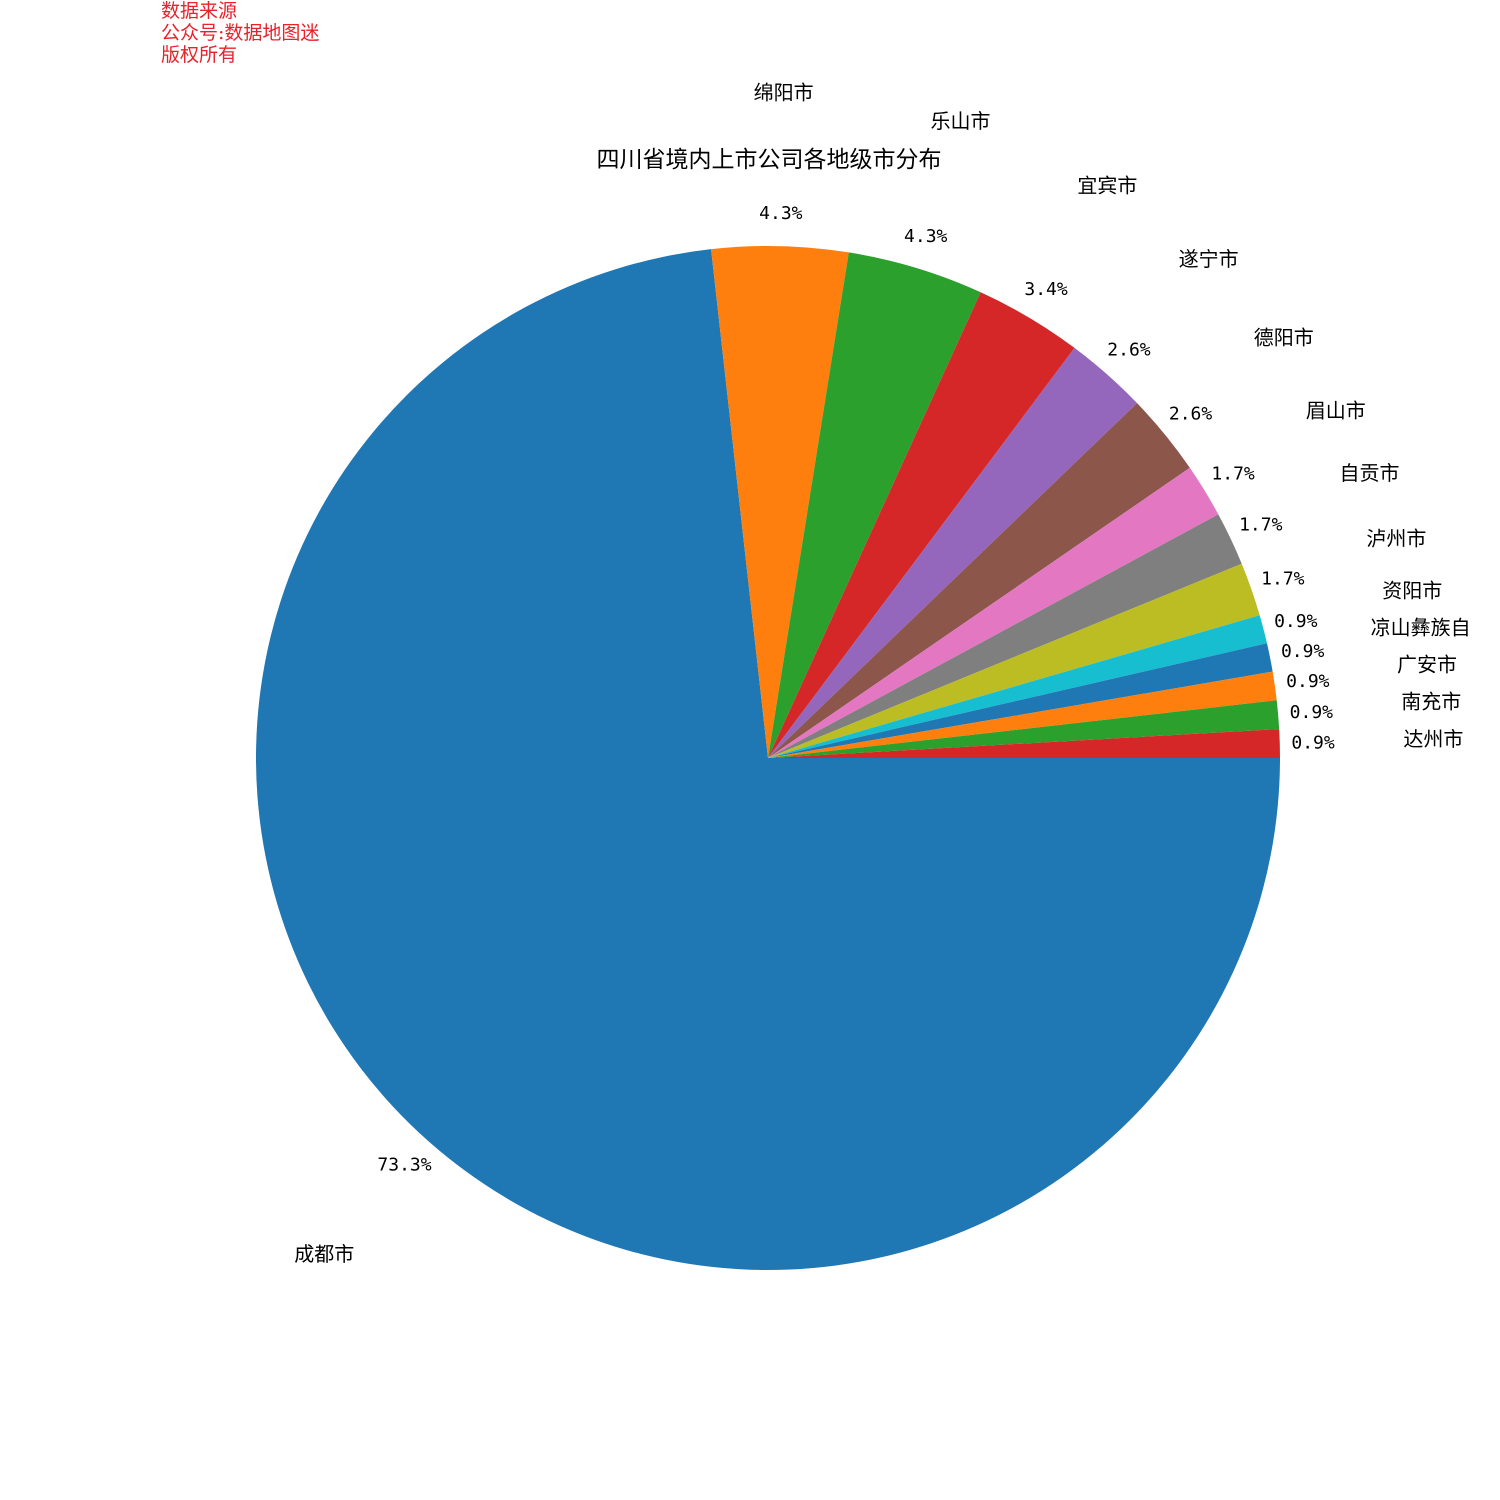 The height and width of the screenshot is (1500, 1500). Describe the element at coordinates (1046, 289) in the screenshot. I see `percent-label: 3.4%` at that location.